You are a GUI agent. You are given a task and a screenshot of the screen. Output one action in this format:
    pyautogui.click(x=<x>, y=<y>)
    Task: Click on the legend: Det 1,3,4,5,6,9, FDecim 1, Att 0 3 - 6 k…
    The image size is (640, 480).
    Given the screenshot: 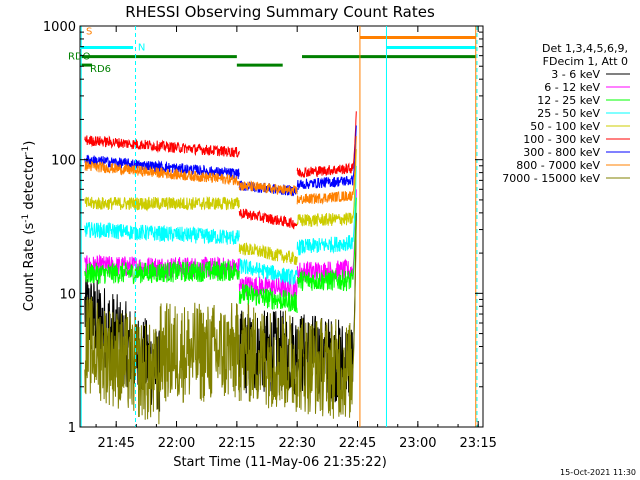 What is the action you would take?
    pyautogui.click(x=566, y=113)
    